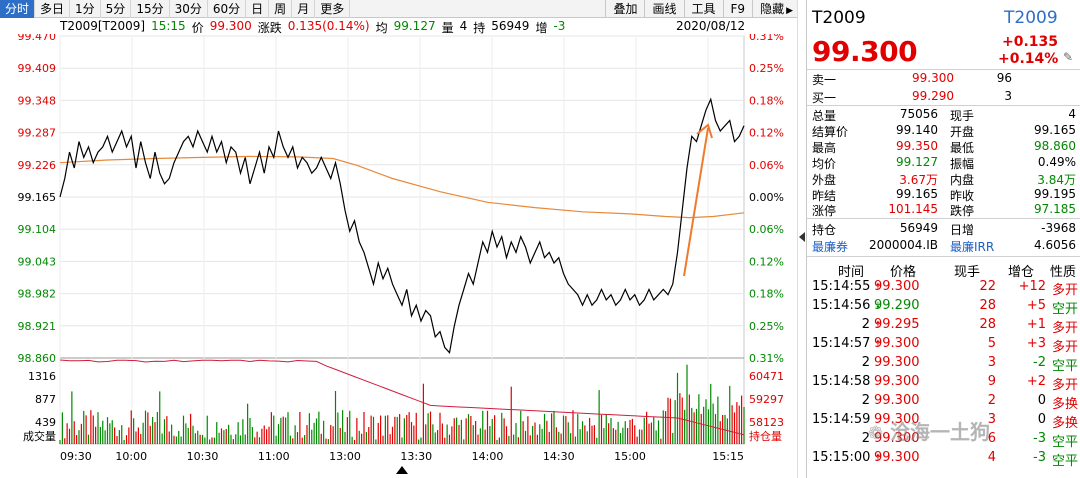 The height and width of the screenshot is (478, 1080). I want to click on ctd-label: 最廉券, so click(830, 247).